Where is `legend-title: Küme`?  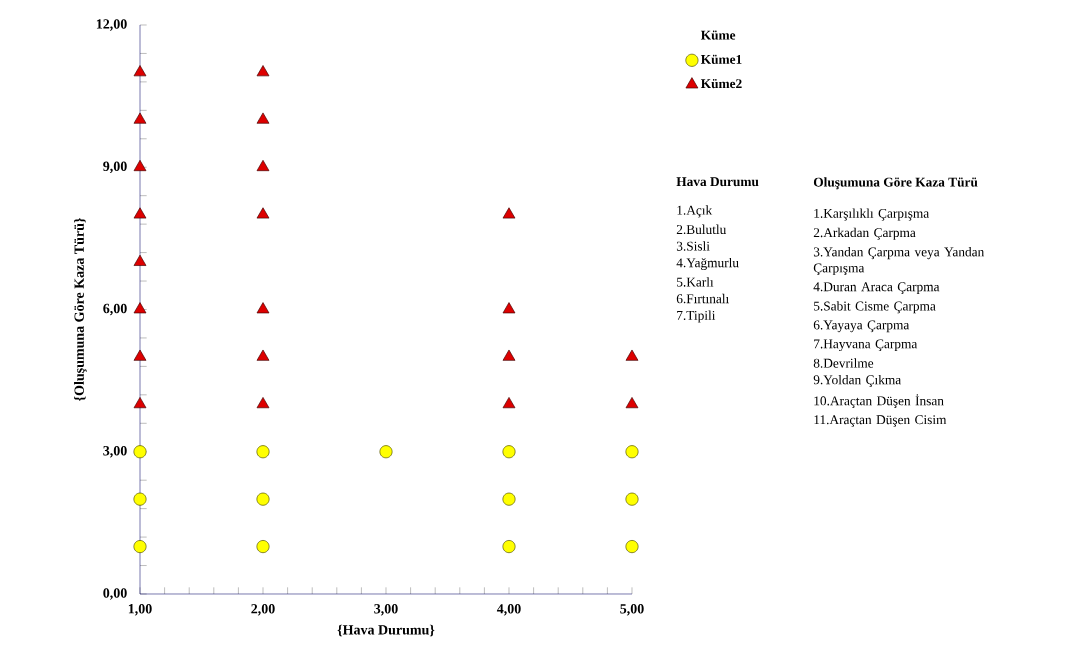
legend-title: Küme is located at coordinates (718, 35).